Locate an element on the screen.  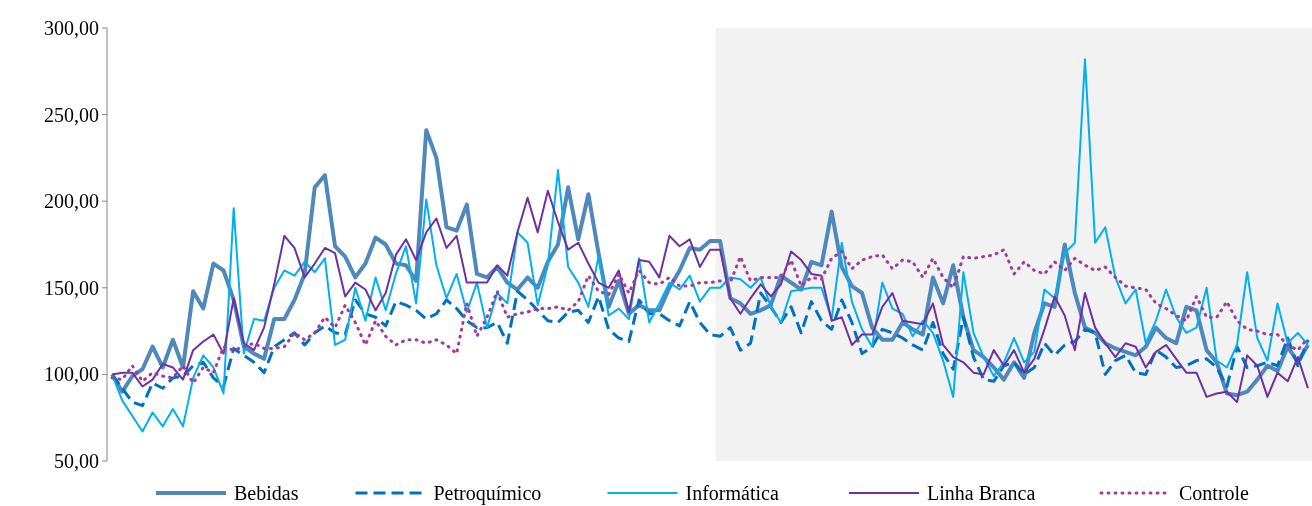
y-tick-label: 200,00 is located at coordinates (71, 201).